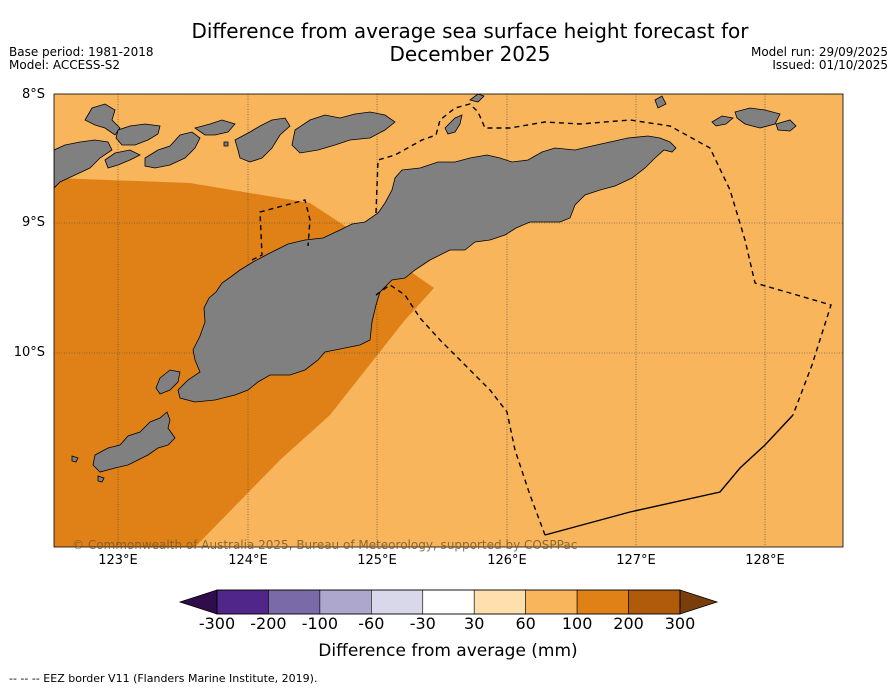 The width and height of the screenshot is (896, 690). I want to click on colorbar-tick-label: -30, so click(422, 623).